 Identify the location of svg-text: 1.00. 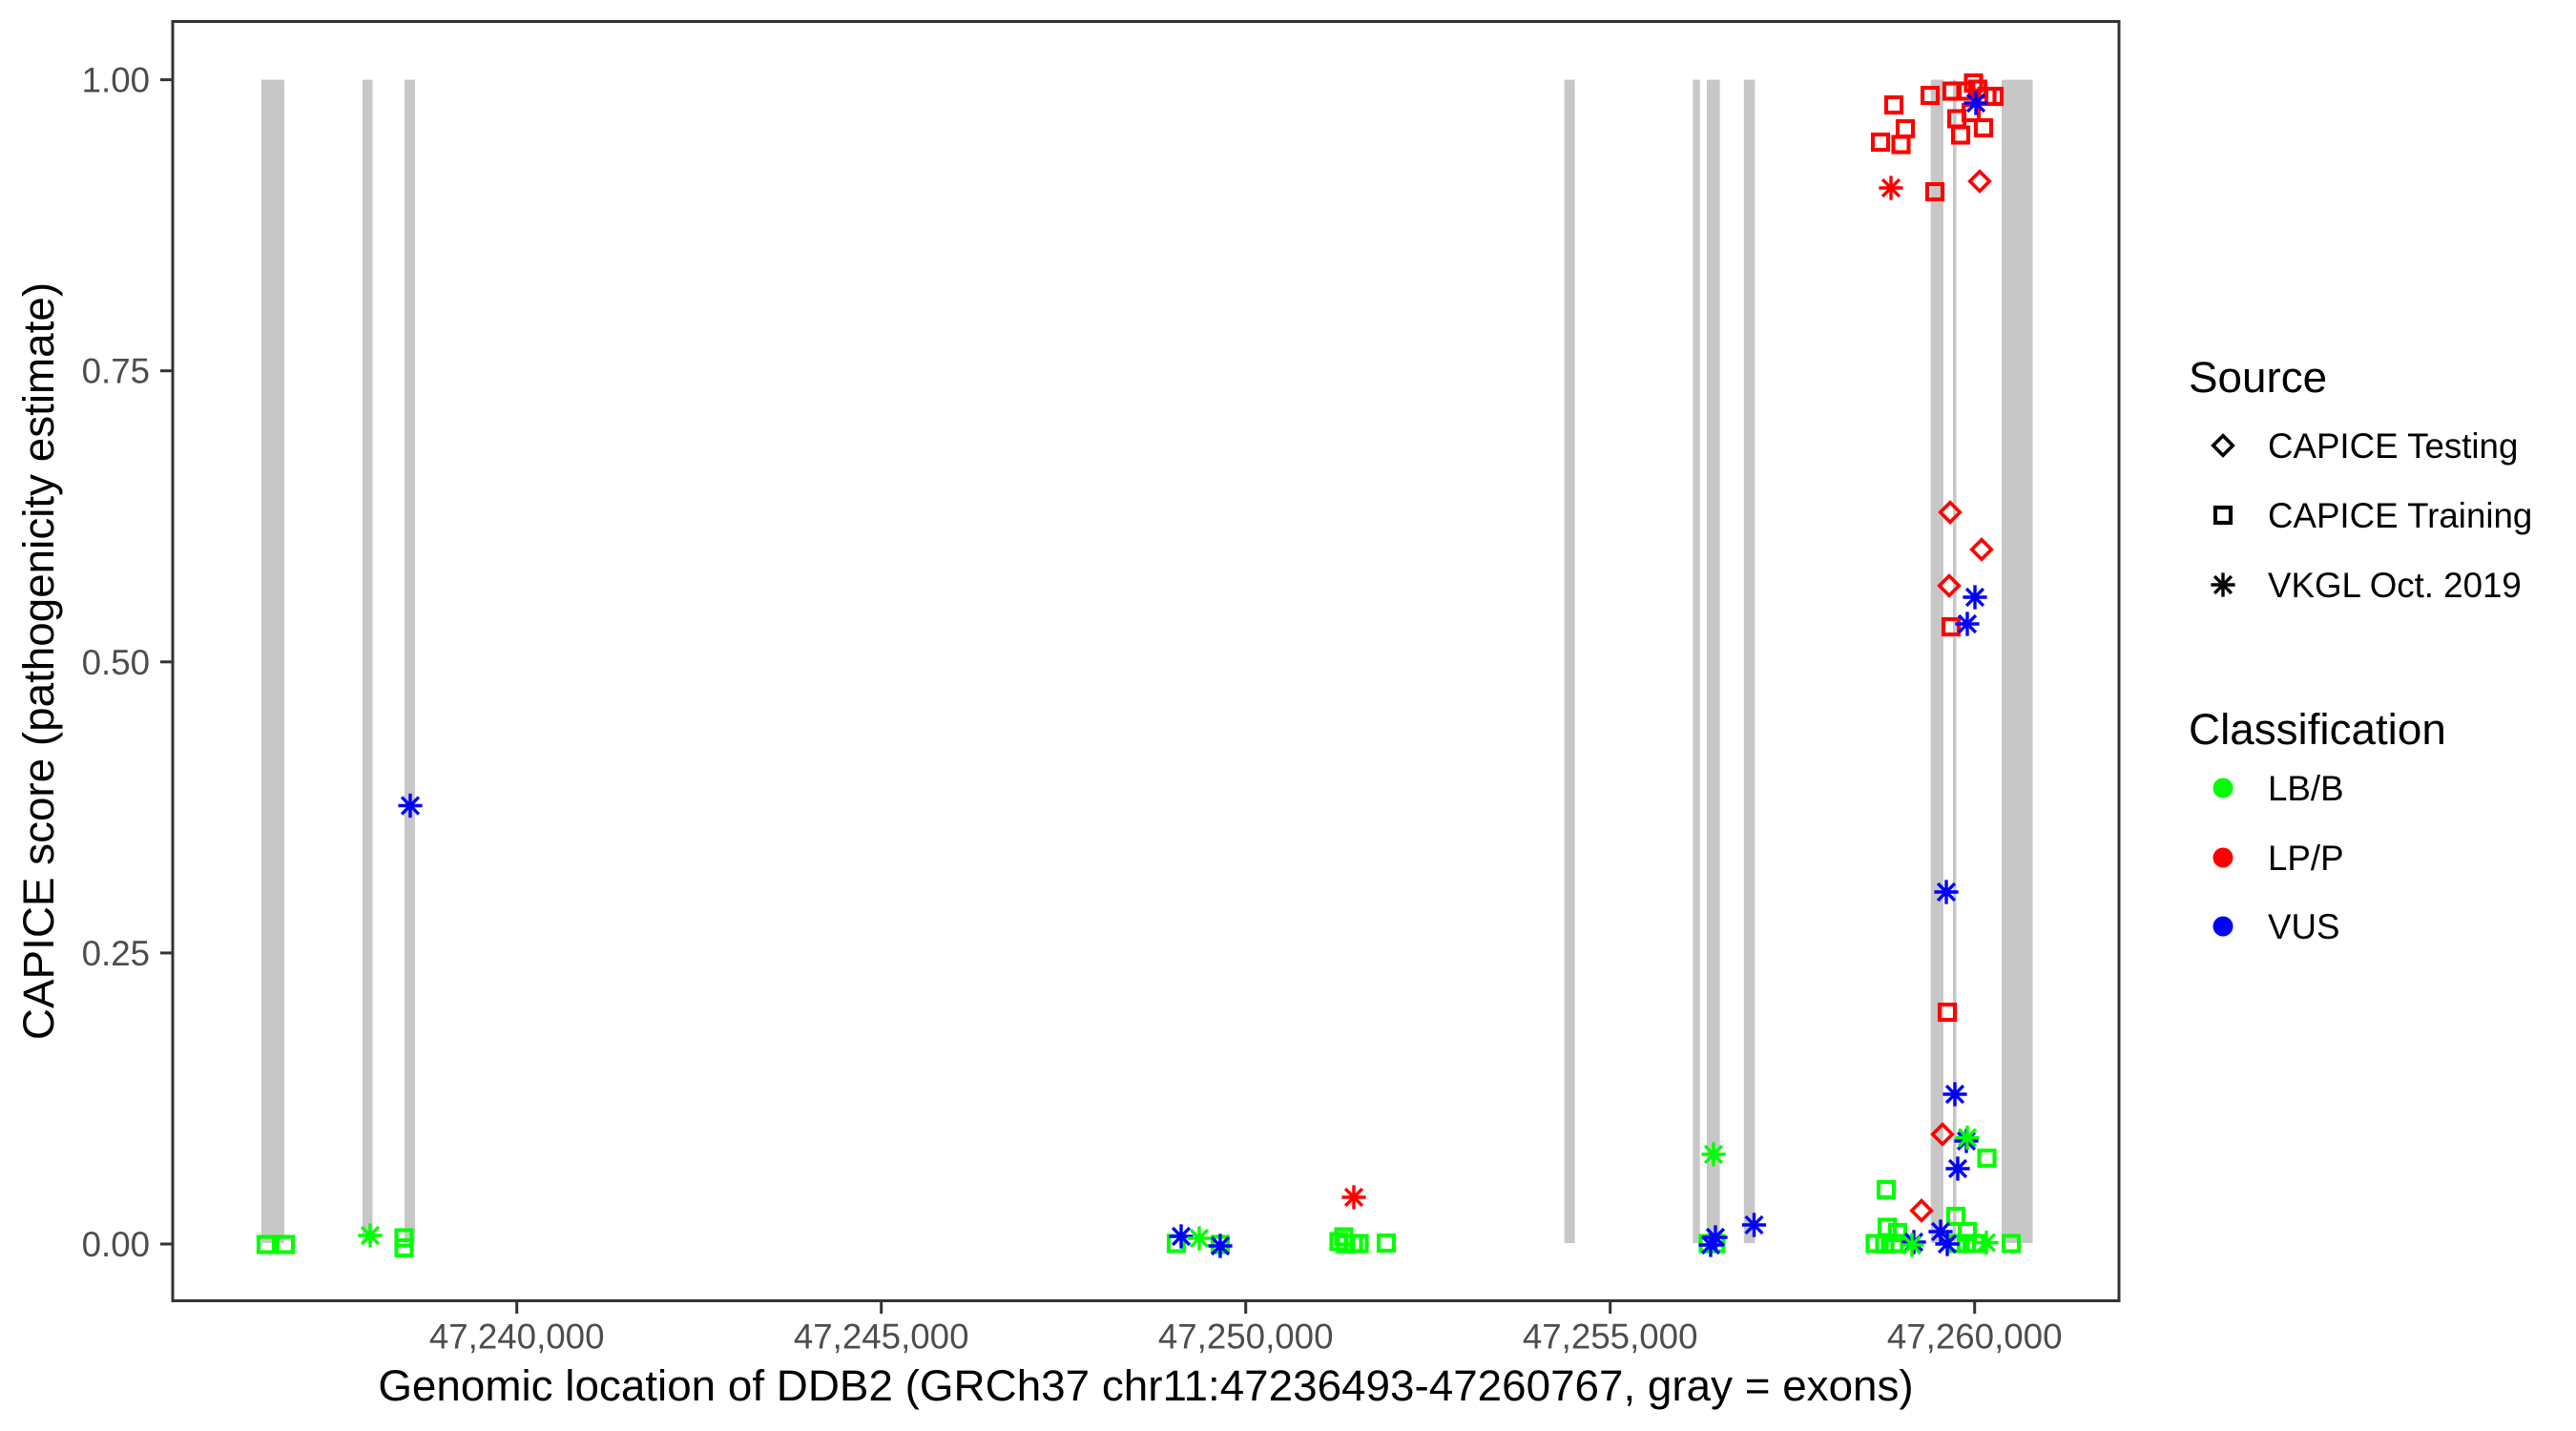
(116, 80).